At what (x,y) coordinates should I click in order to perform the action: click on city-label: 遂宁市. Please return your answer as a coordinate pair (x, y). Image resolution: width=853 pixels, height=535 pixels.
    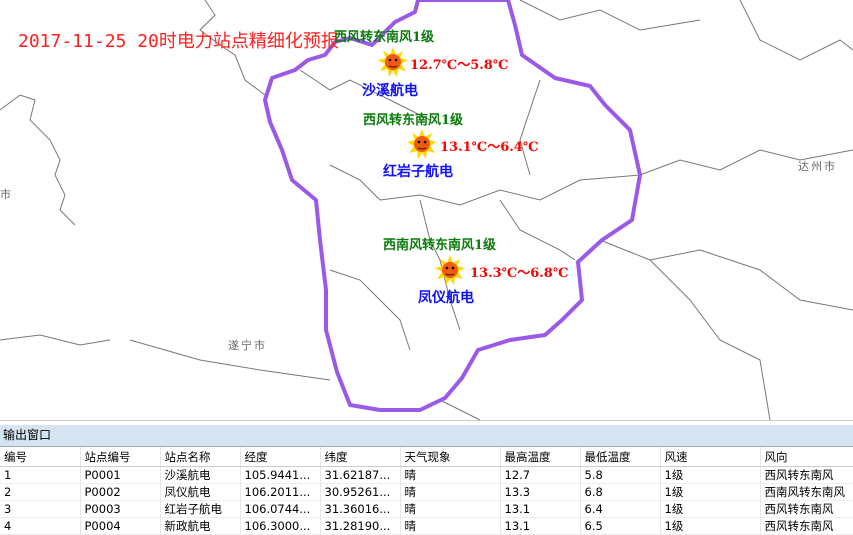
    Looking at the image, I should click on (247, 345).